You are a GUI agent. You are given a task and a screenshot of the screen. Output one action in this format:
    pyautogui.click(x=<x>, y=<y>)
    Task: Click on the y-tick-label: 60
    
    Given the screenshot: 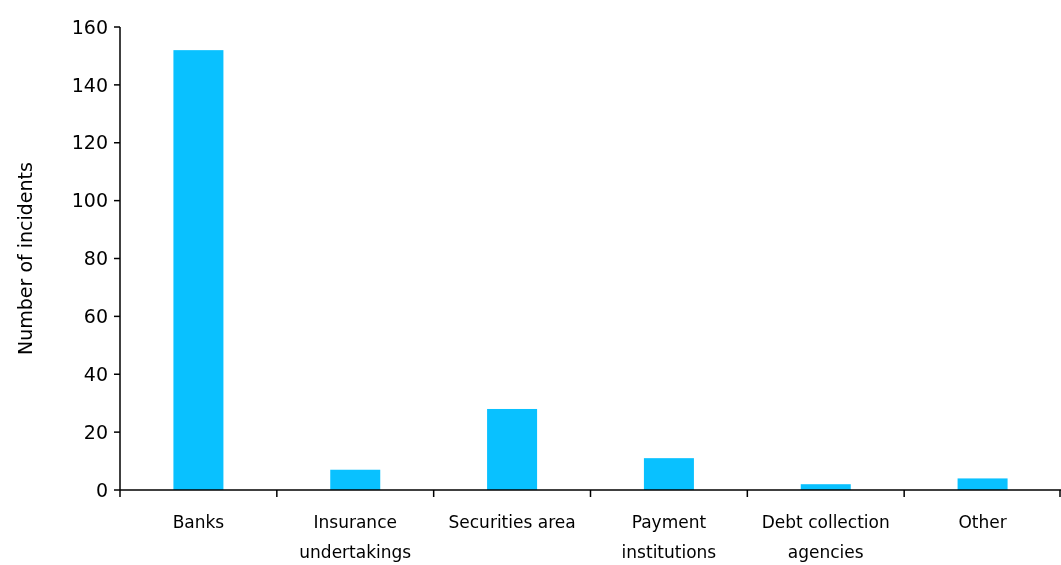 What is the action you would take?
    pyautogui.click(x=95, y=316)
    